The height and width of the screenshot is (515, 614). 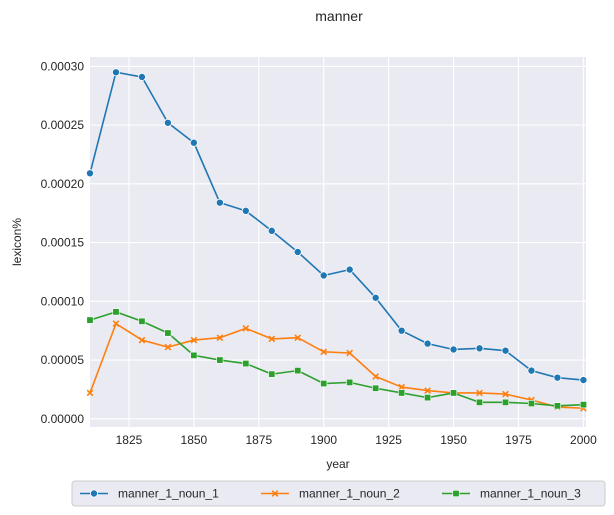 I want to click on x-tick-label: 1850, so click(x=194, y=440).